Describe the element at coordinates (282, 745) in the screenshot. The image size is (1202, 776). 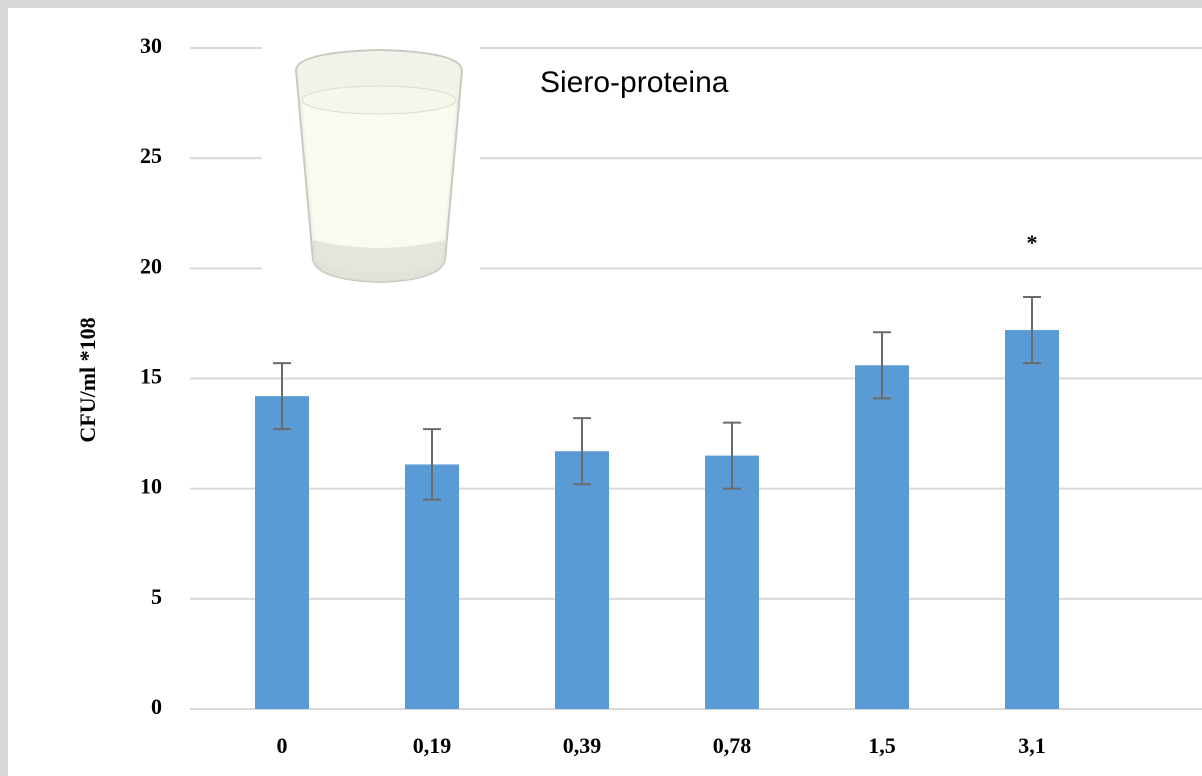
I see `x-tick-label: 0` at that location.